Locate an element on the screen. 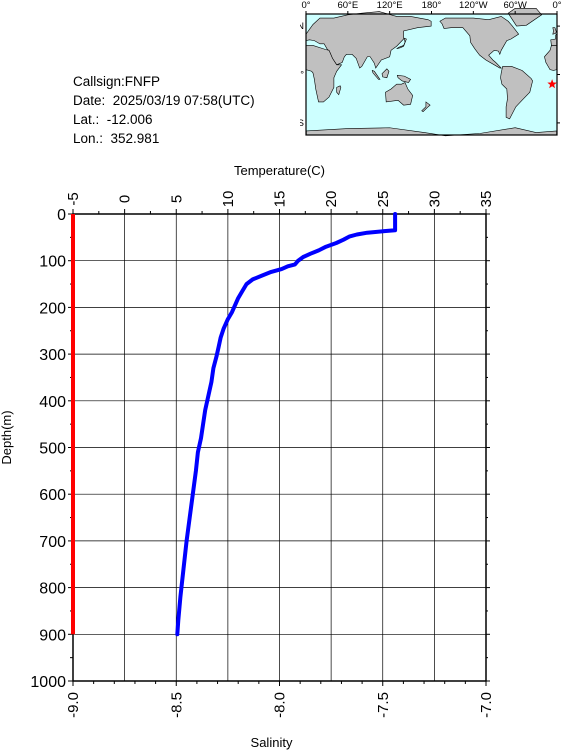 Image resolution: width=564 pixels, height=751 pixels. temp-tick-label: 25 is located at coordinates (383, 199).